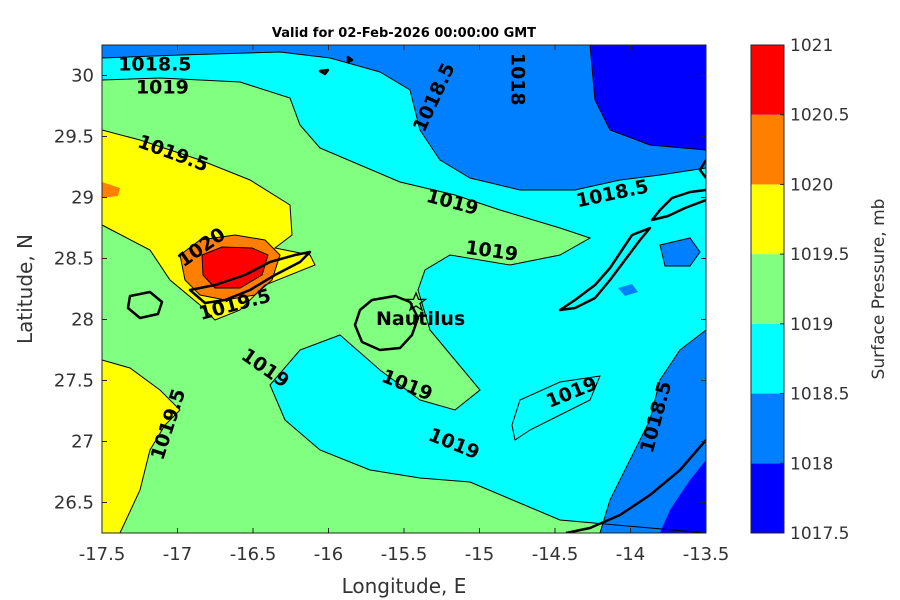  Describe the element at coordinates (177, 554) in the screenshot. I see `x-tick-label: -17` at that location.